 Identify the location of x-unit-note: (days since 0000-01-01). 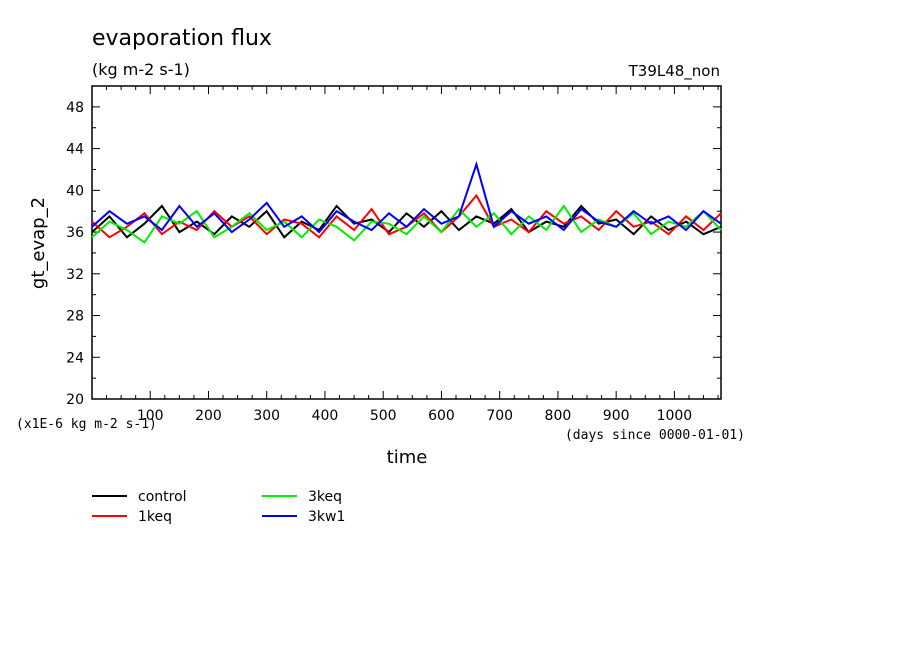
(655, 435).